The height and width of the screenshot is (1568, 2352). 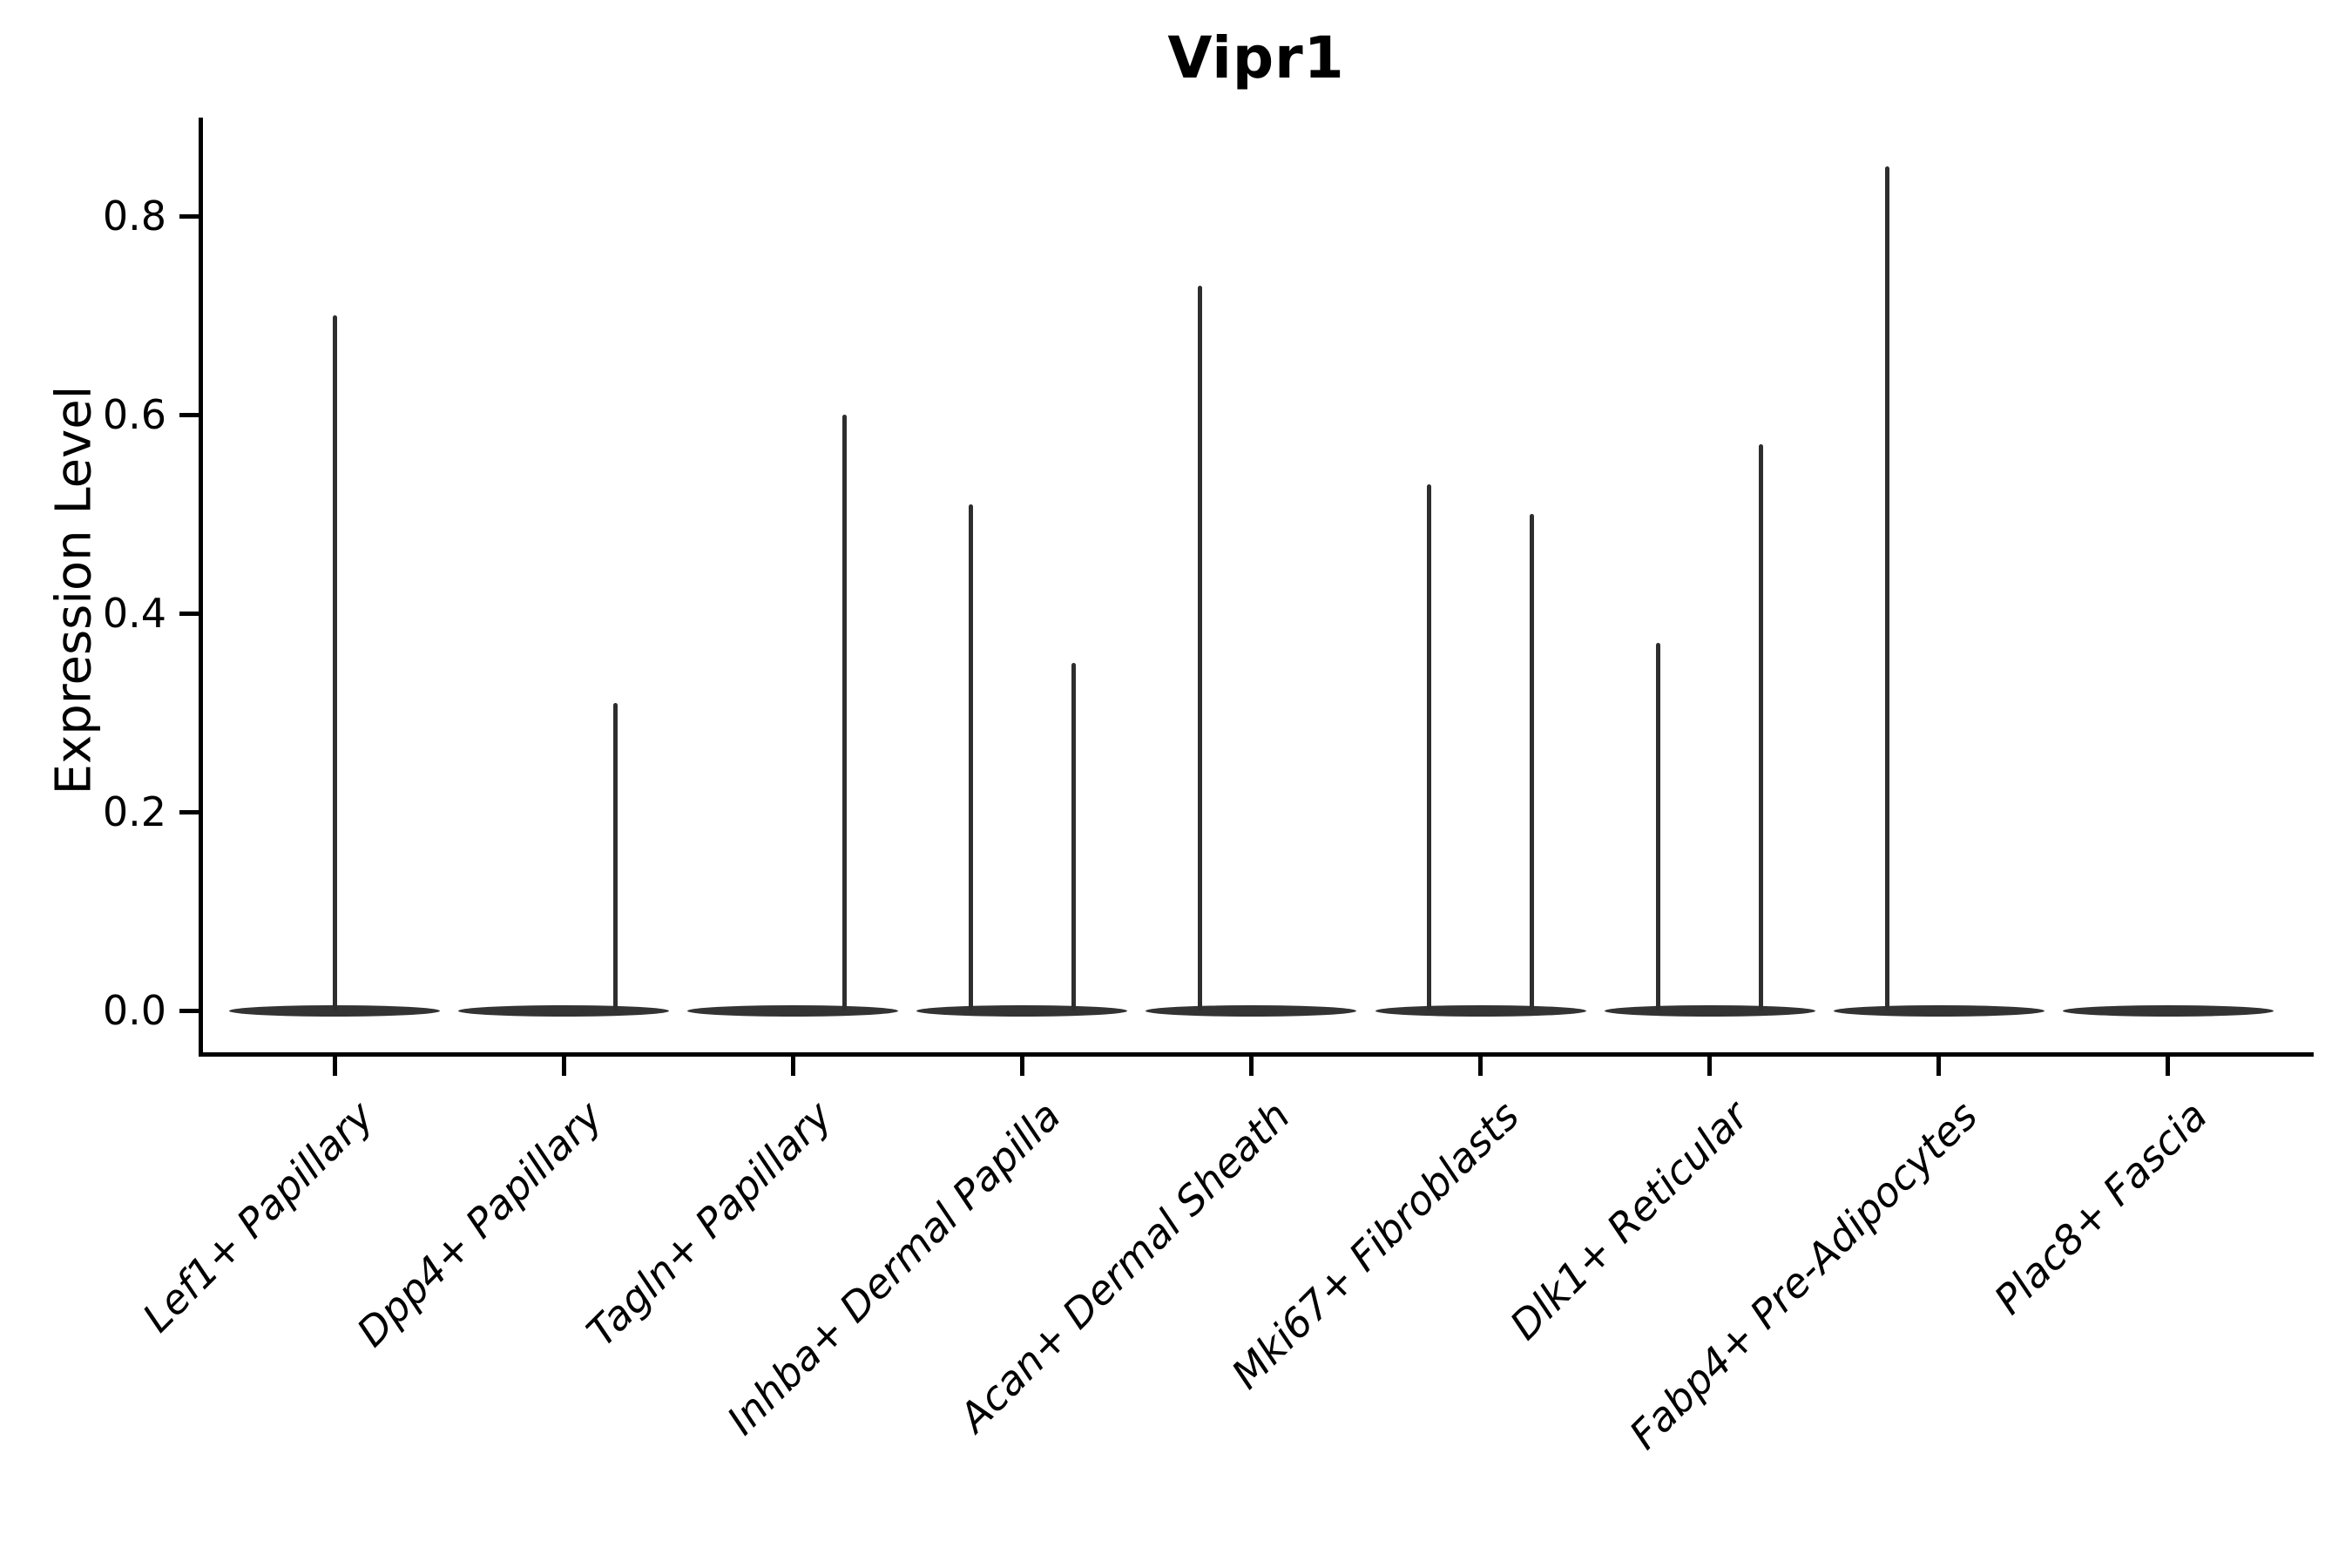 What do you see at coordinates (1256, 1054) in the screenshot?
I see `x-axis-spine` at bounding box center [1256, 1054].